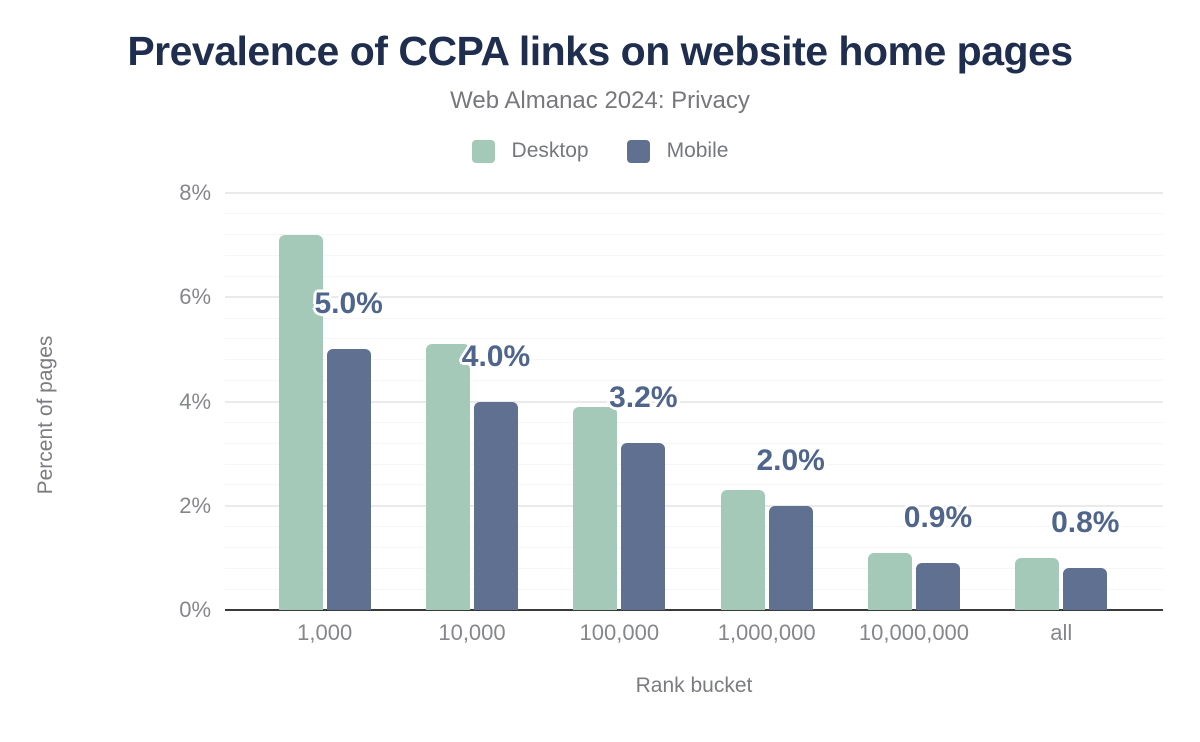  I want to click on x-tick-label: 100,000, so click(619, 632).